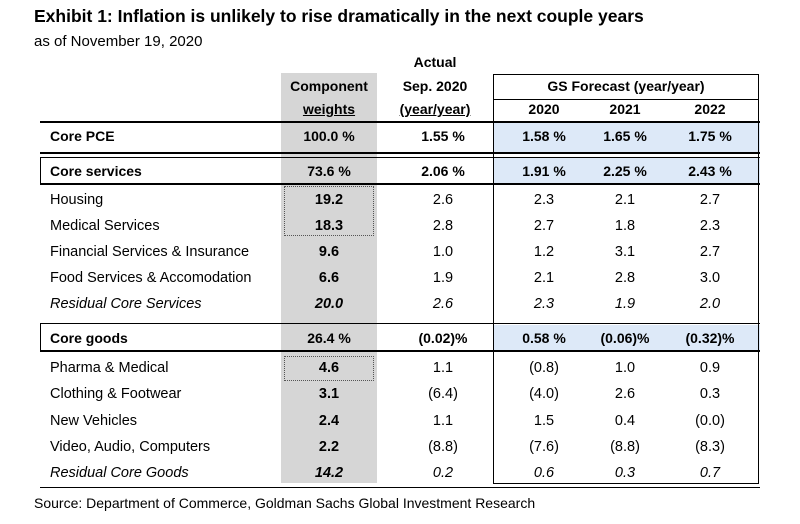  Describe the element at coordinates (329, 304) in the screenshot. I see `row-weight: 20.0` at that location.